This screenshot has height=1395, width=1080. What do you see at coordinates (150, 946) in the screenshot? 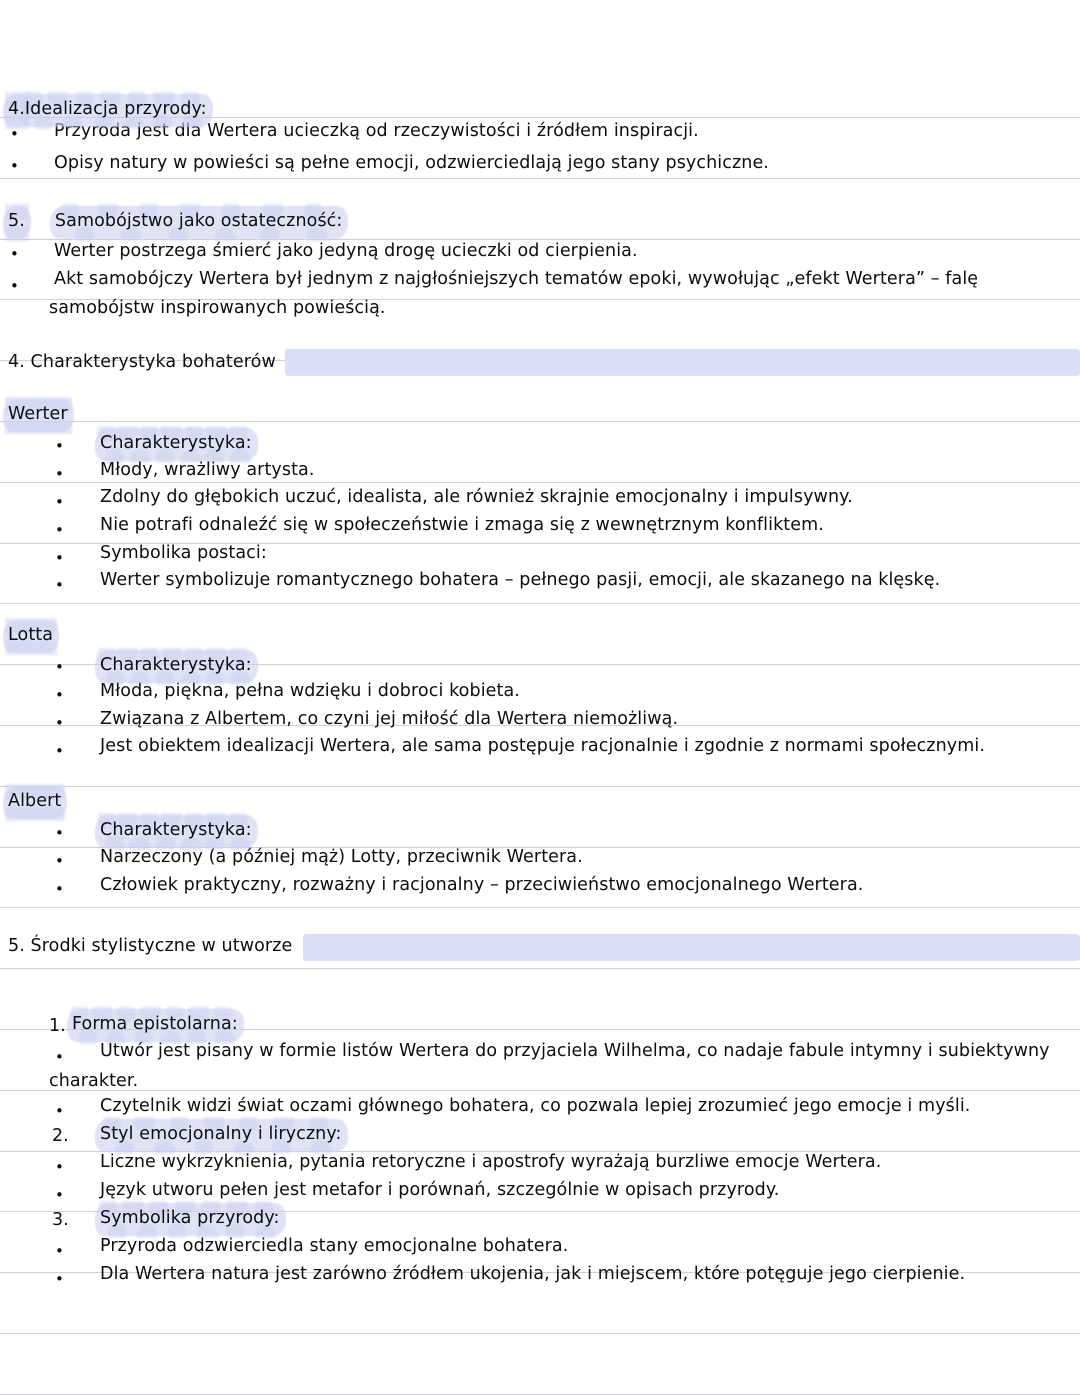
I see `section-header-srodki-stylistyczne: 5. Środki stylistyczne w utworze` at bounding box center [150, 946].